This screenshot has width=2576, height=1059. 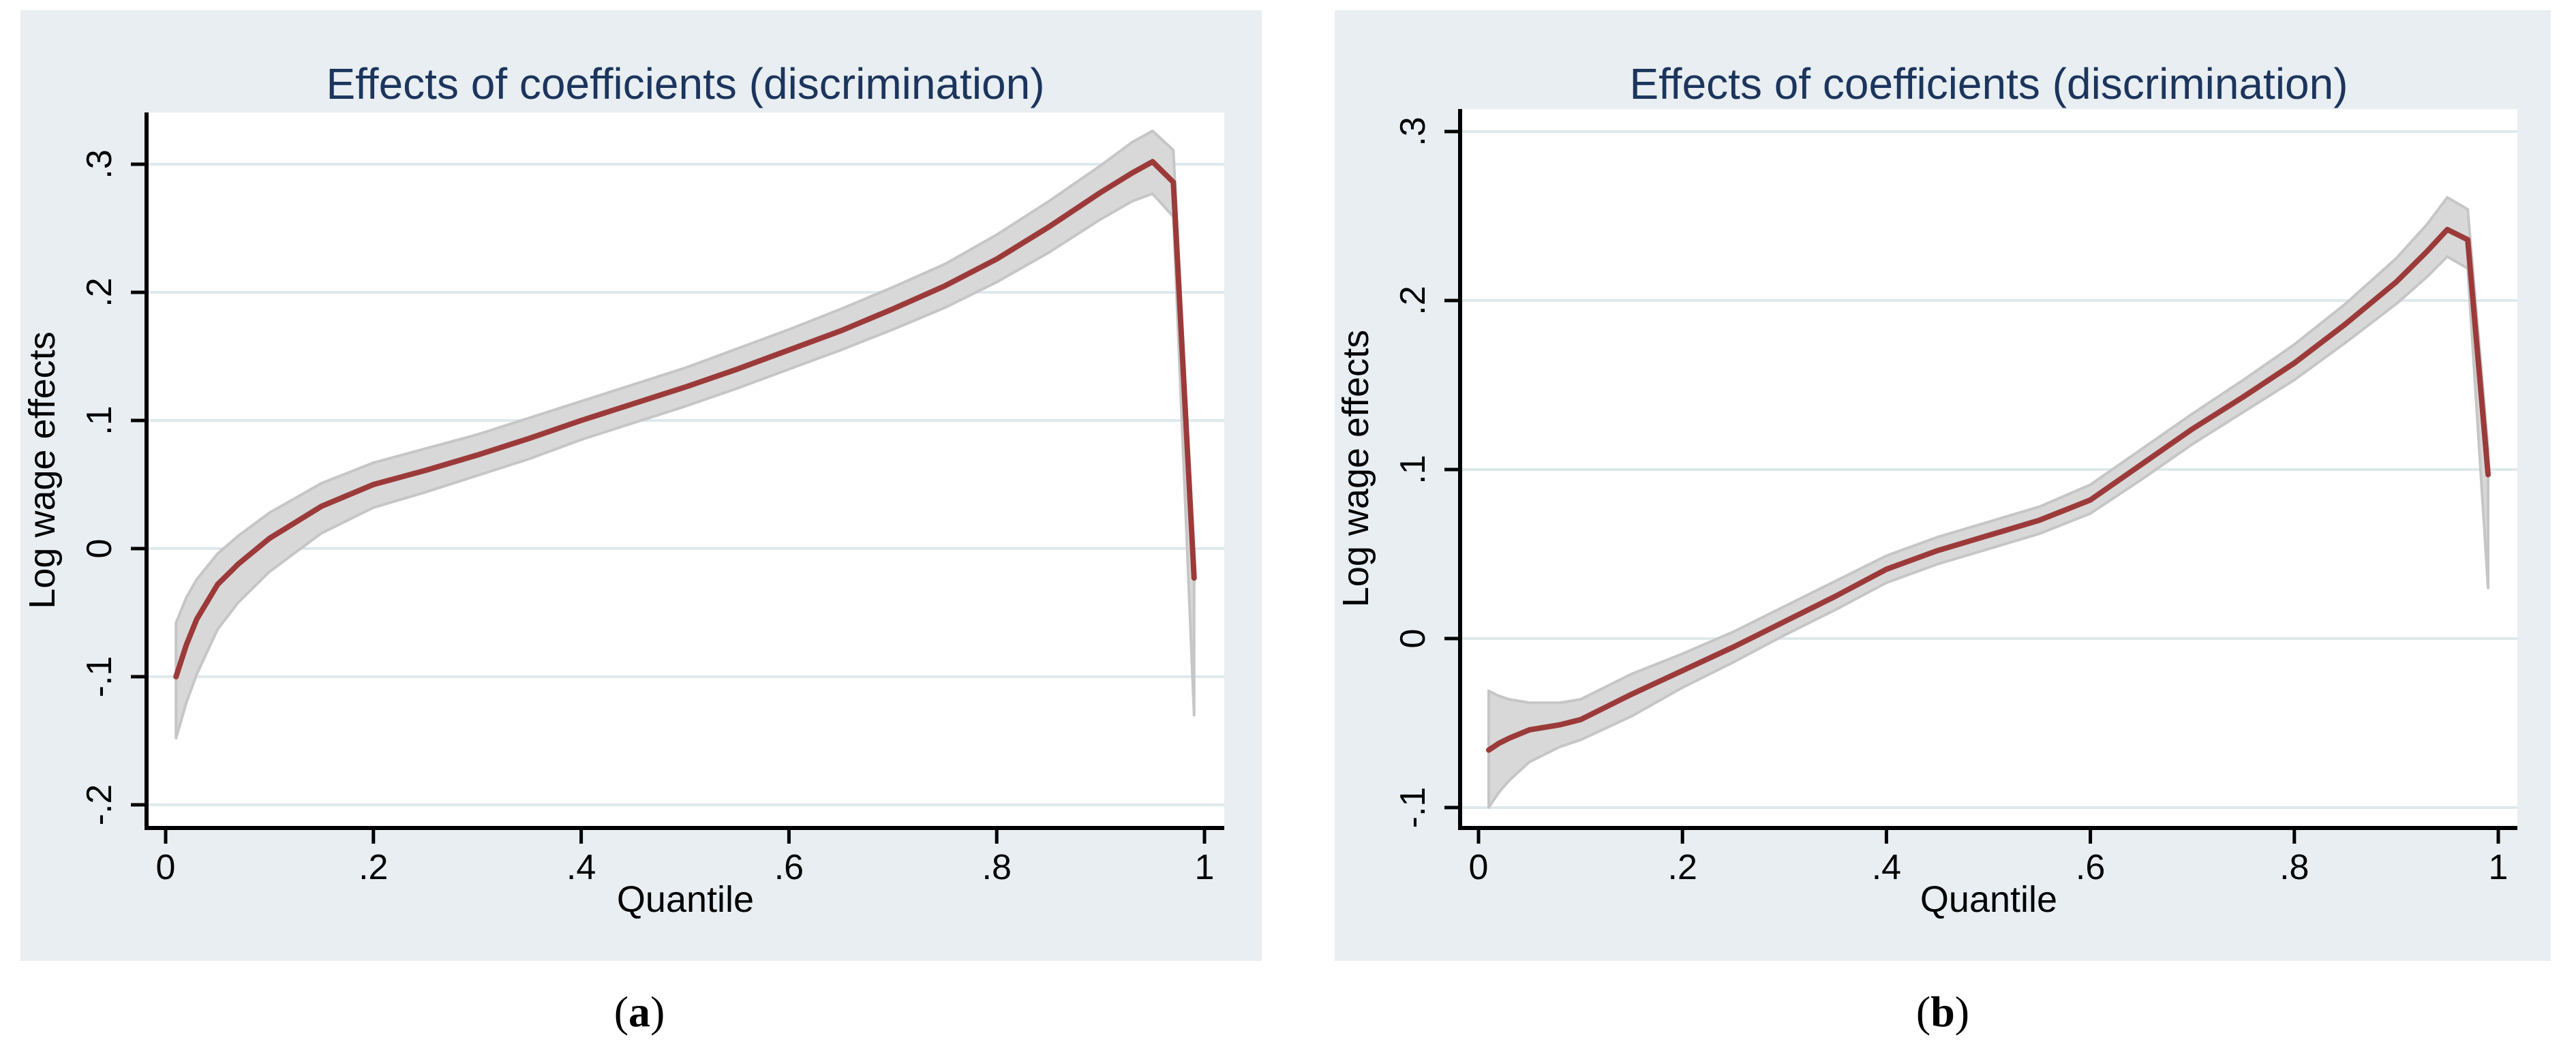 What do you see at coordinates (374, 867) in the screenshot?
I see `x-tick-label-a-.2: .2` at bounding box center [374, 867].